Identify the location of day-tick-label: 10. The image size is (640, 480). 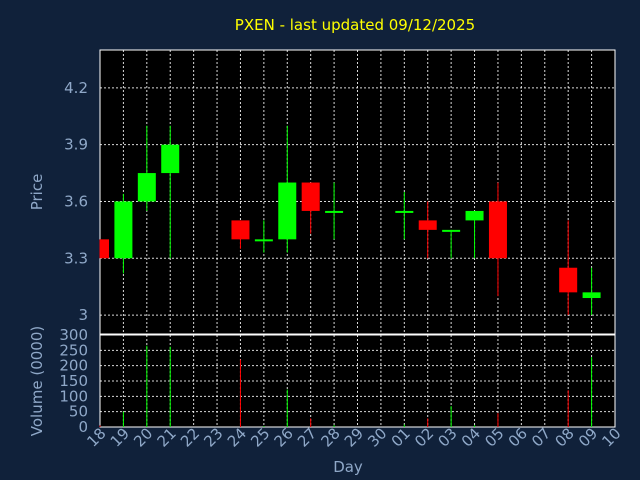
(611, 437).